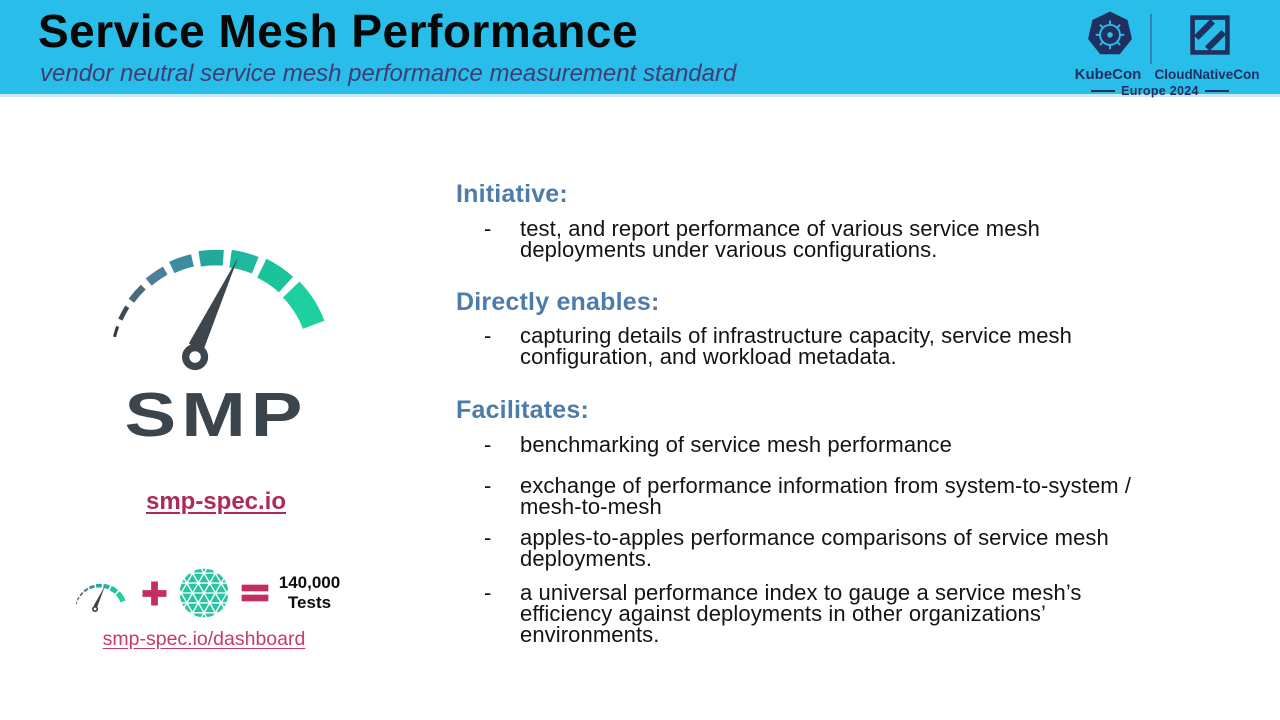 The width and height of the screenshot is (1280, 720). Describe the element at coordinates (1110, 33) in the screenshot. I see `kubecon-helm-icon` at that location.